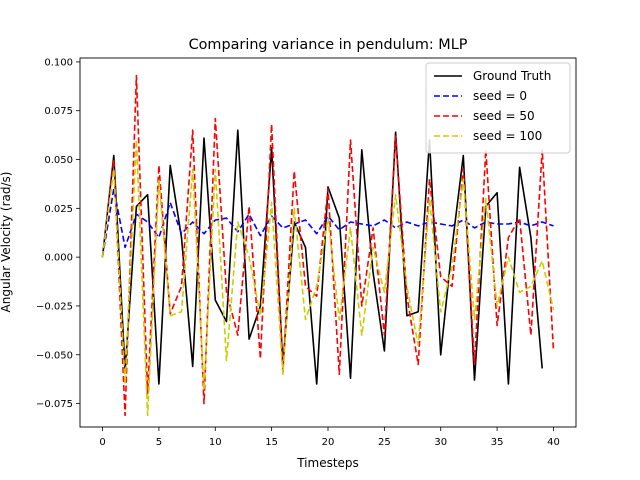  Describe the element at coordinates (512, 76) in the screenshot. I see `legend-label: Ground Truth` at that location.